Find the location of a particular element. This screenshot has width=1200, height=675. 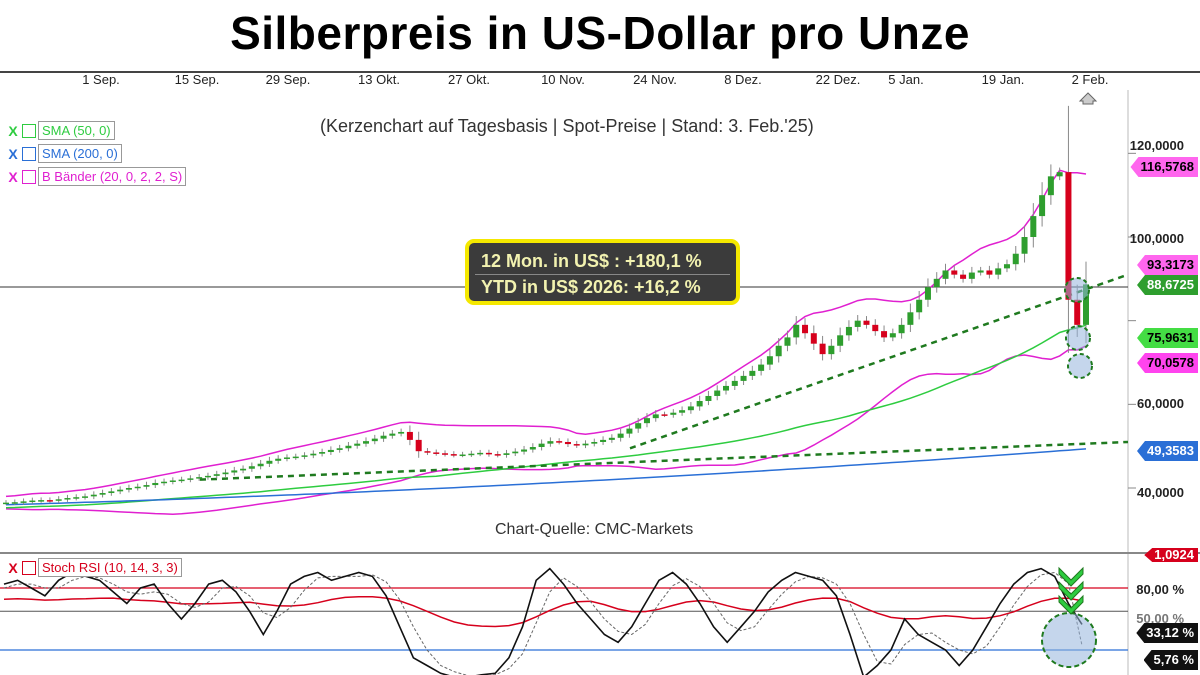

sma200-line is located at coordinates (546, 477).